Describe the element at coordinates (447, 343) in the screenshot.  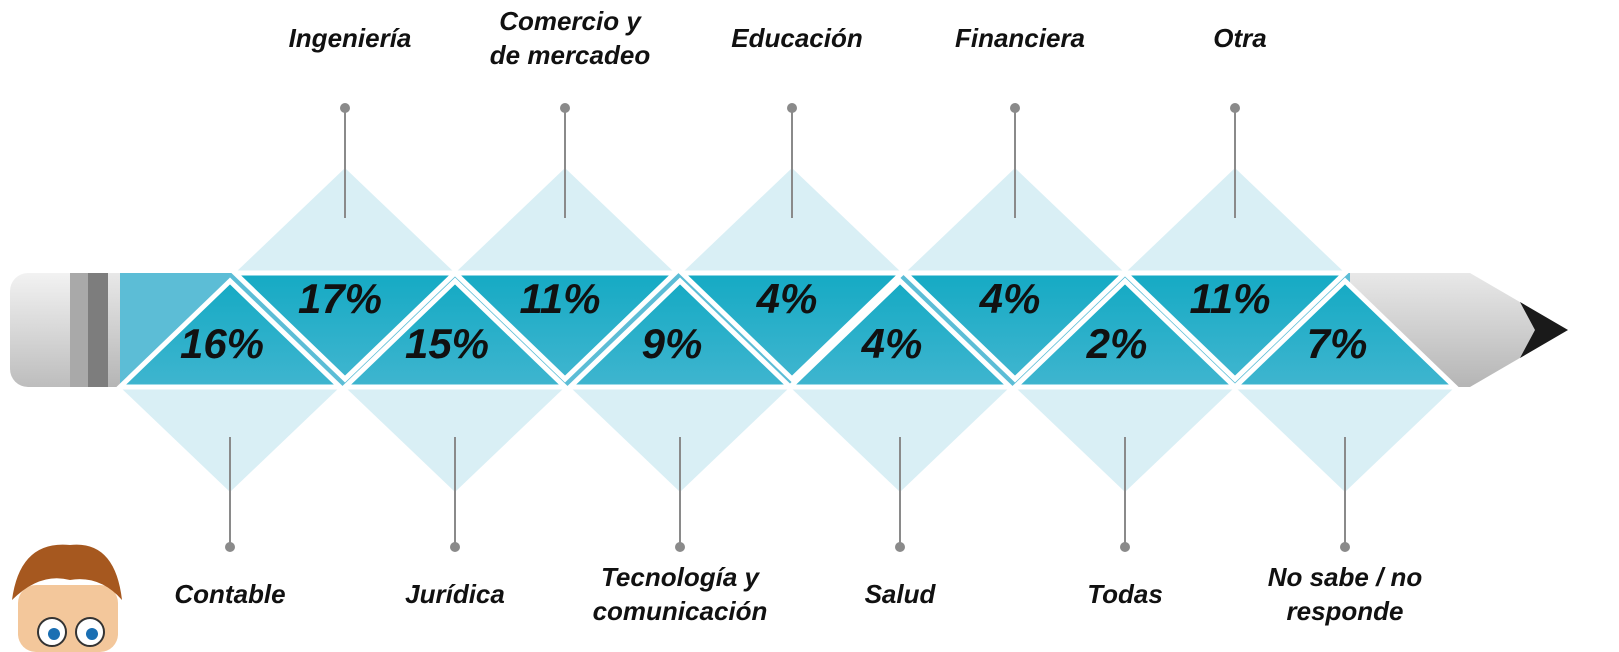
I see `percent-label: 15%` at that location.